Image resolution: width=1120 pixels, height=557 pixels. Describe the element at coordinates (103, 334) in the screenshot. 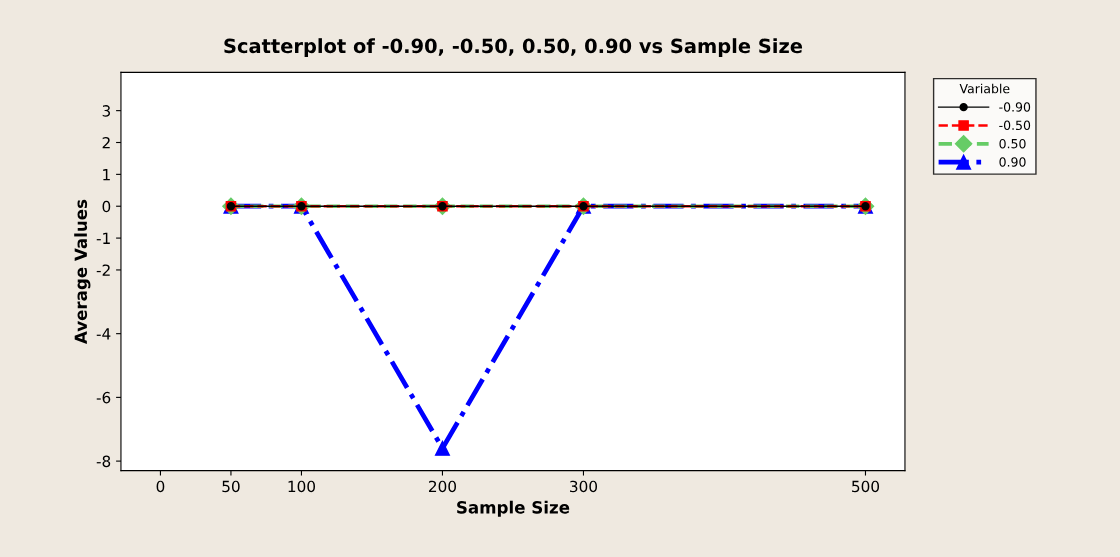

I see `y-tick-label: -4` at that location.